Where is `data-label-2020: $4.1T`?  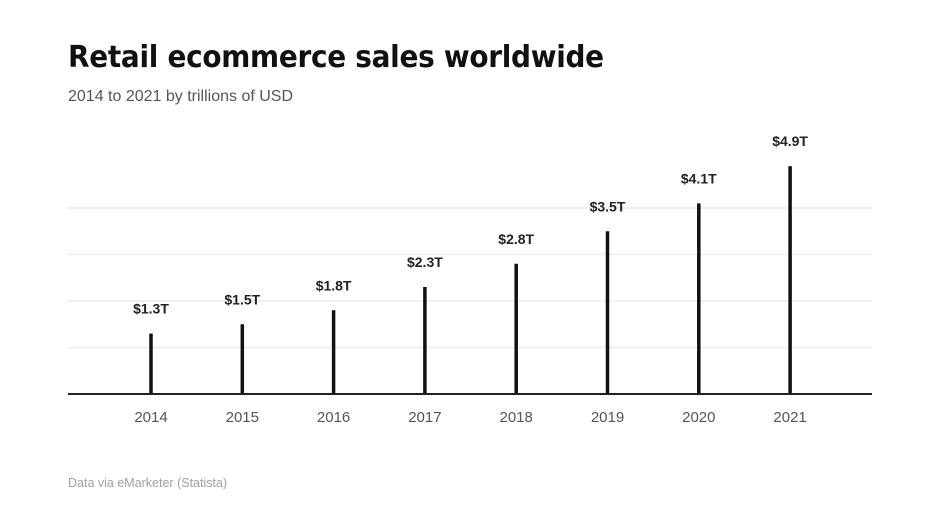
data-label-2020: $4.1T is located at coordinates (699, 178).